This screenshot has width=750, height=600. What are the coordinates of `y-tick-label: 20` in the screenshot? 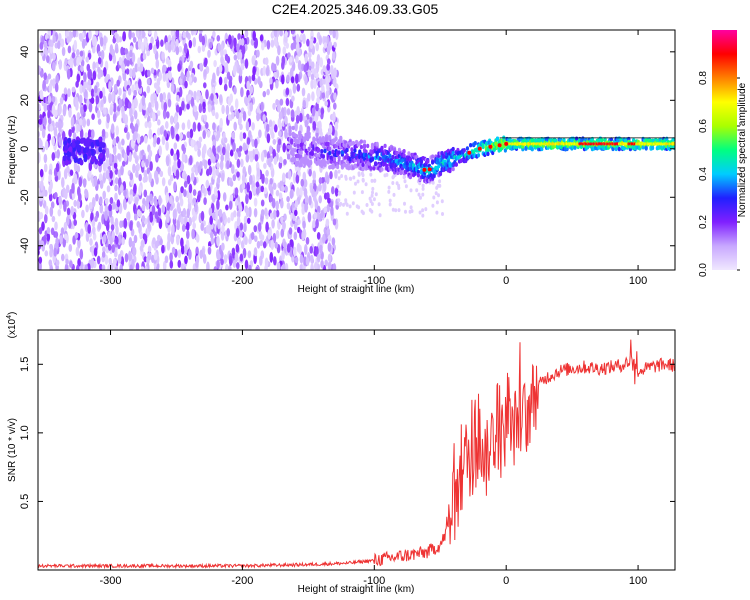 It's located at (25, 100).